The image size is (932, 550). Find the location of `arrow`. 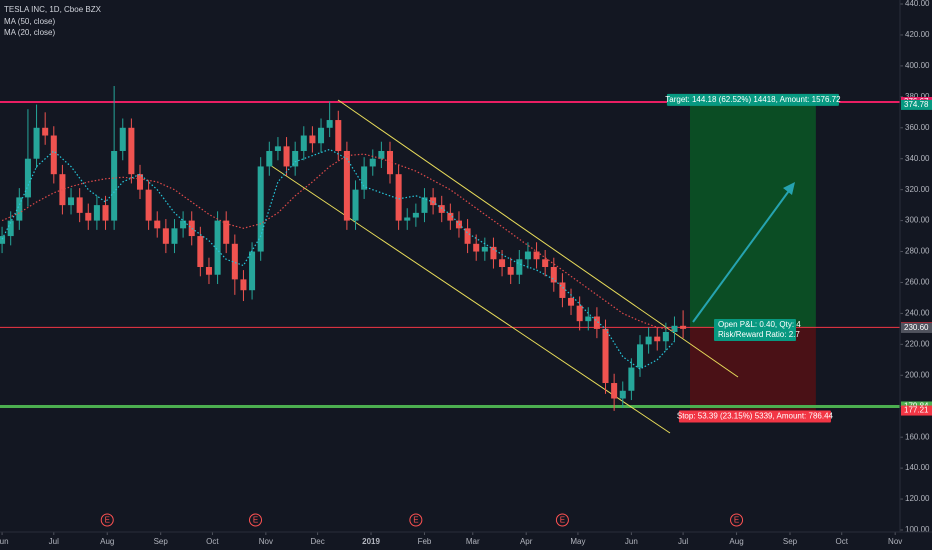

arrow is located at coordinates (742, 255).